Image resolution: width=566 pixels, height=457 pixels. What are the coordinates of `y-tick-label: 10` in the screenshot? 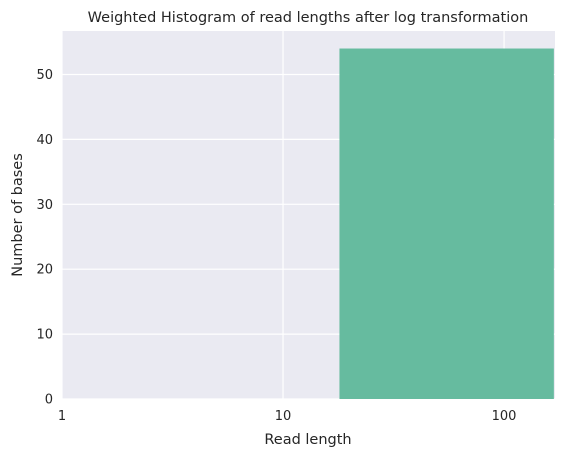 It's located at (44, 335).